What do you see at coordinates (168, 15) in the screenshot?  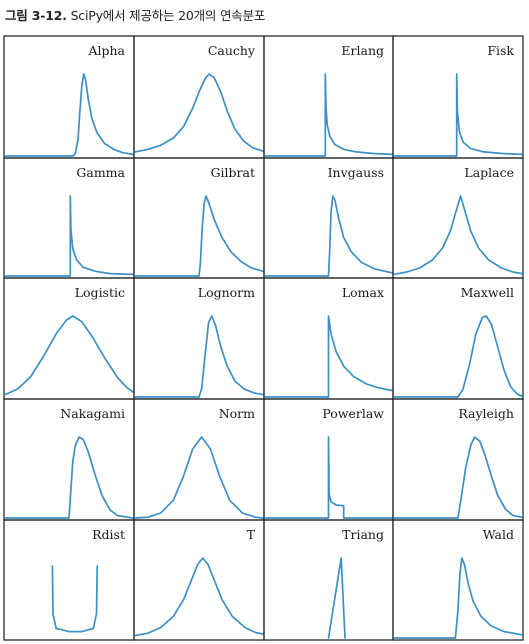 I see `figure-caption-text: SciPy에서 제공하는 20개의 연속분포` at bounding box center [168, 15].